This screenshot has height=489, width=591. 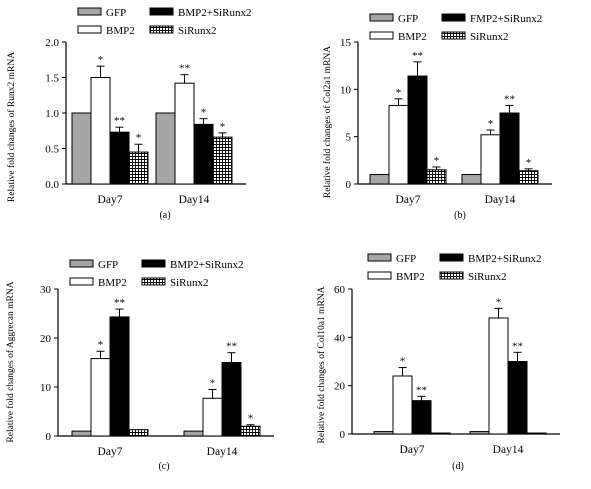 What do you see at coordinates (52, 185) in the screenshot?
I see `y-tick-label: 0.0` at bounding box center [52, 185].